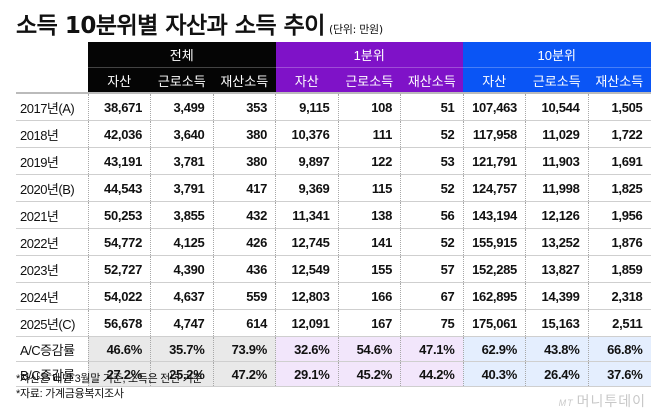 The width and height of the screenshot is (658, 417). What do you see at coordinates (556, 215) in the screenshot?
I see `table-cell: 12,126` at bounding box center [556, 215].